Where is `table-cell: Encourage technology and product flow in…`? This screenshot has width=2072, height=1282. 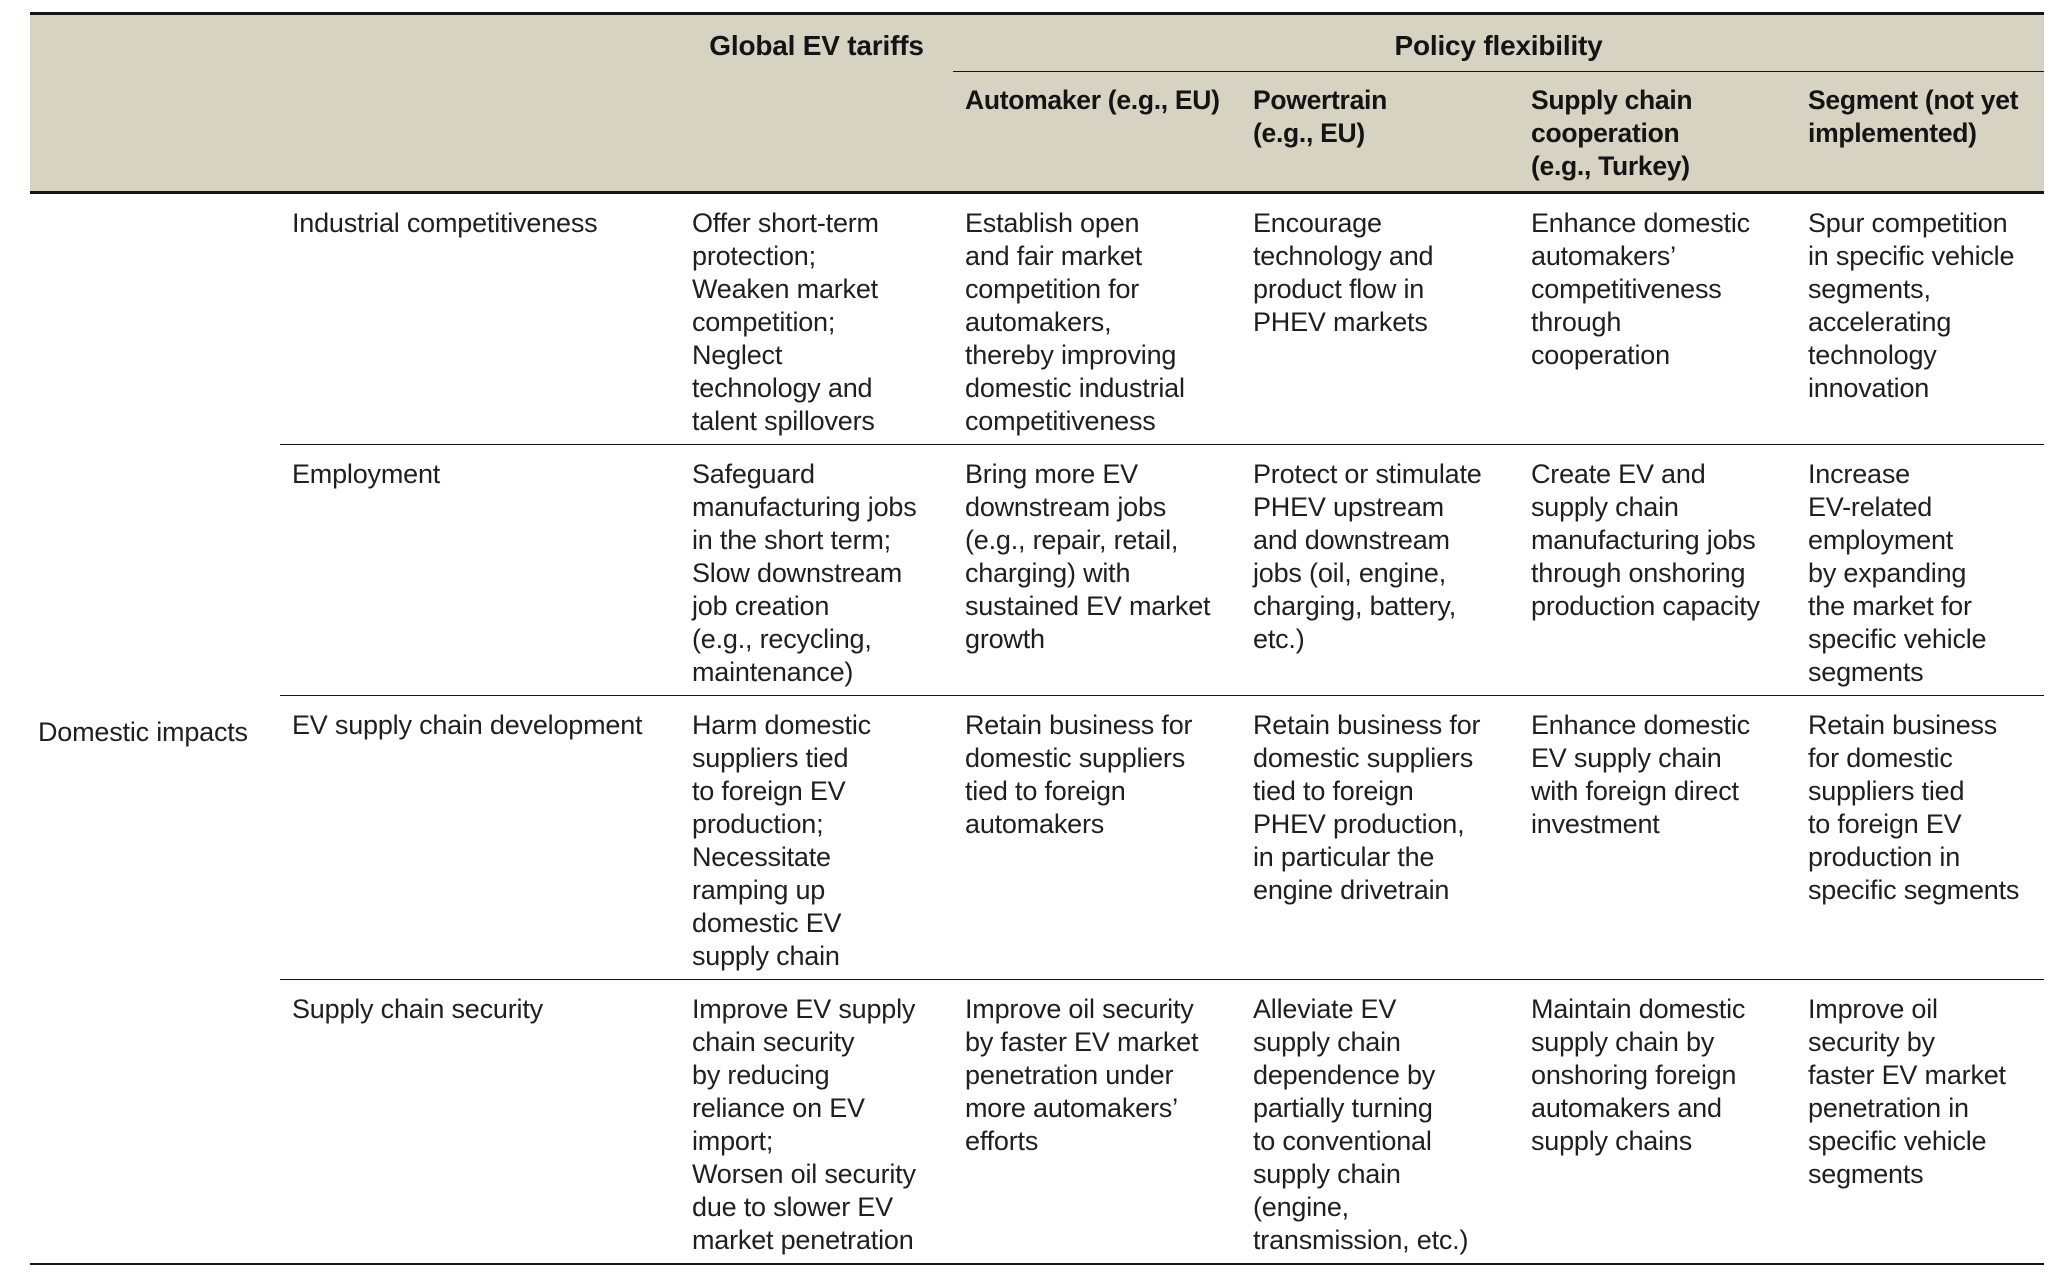
table-cell: Encourage technology and product flow in… is located at coordinates (1380, 318).